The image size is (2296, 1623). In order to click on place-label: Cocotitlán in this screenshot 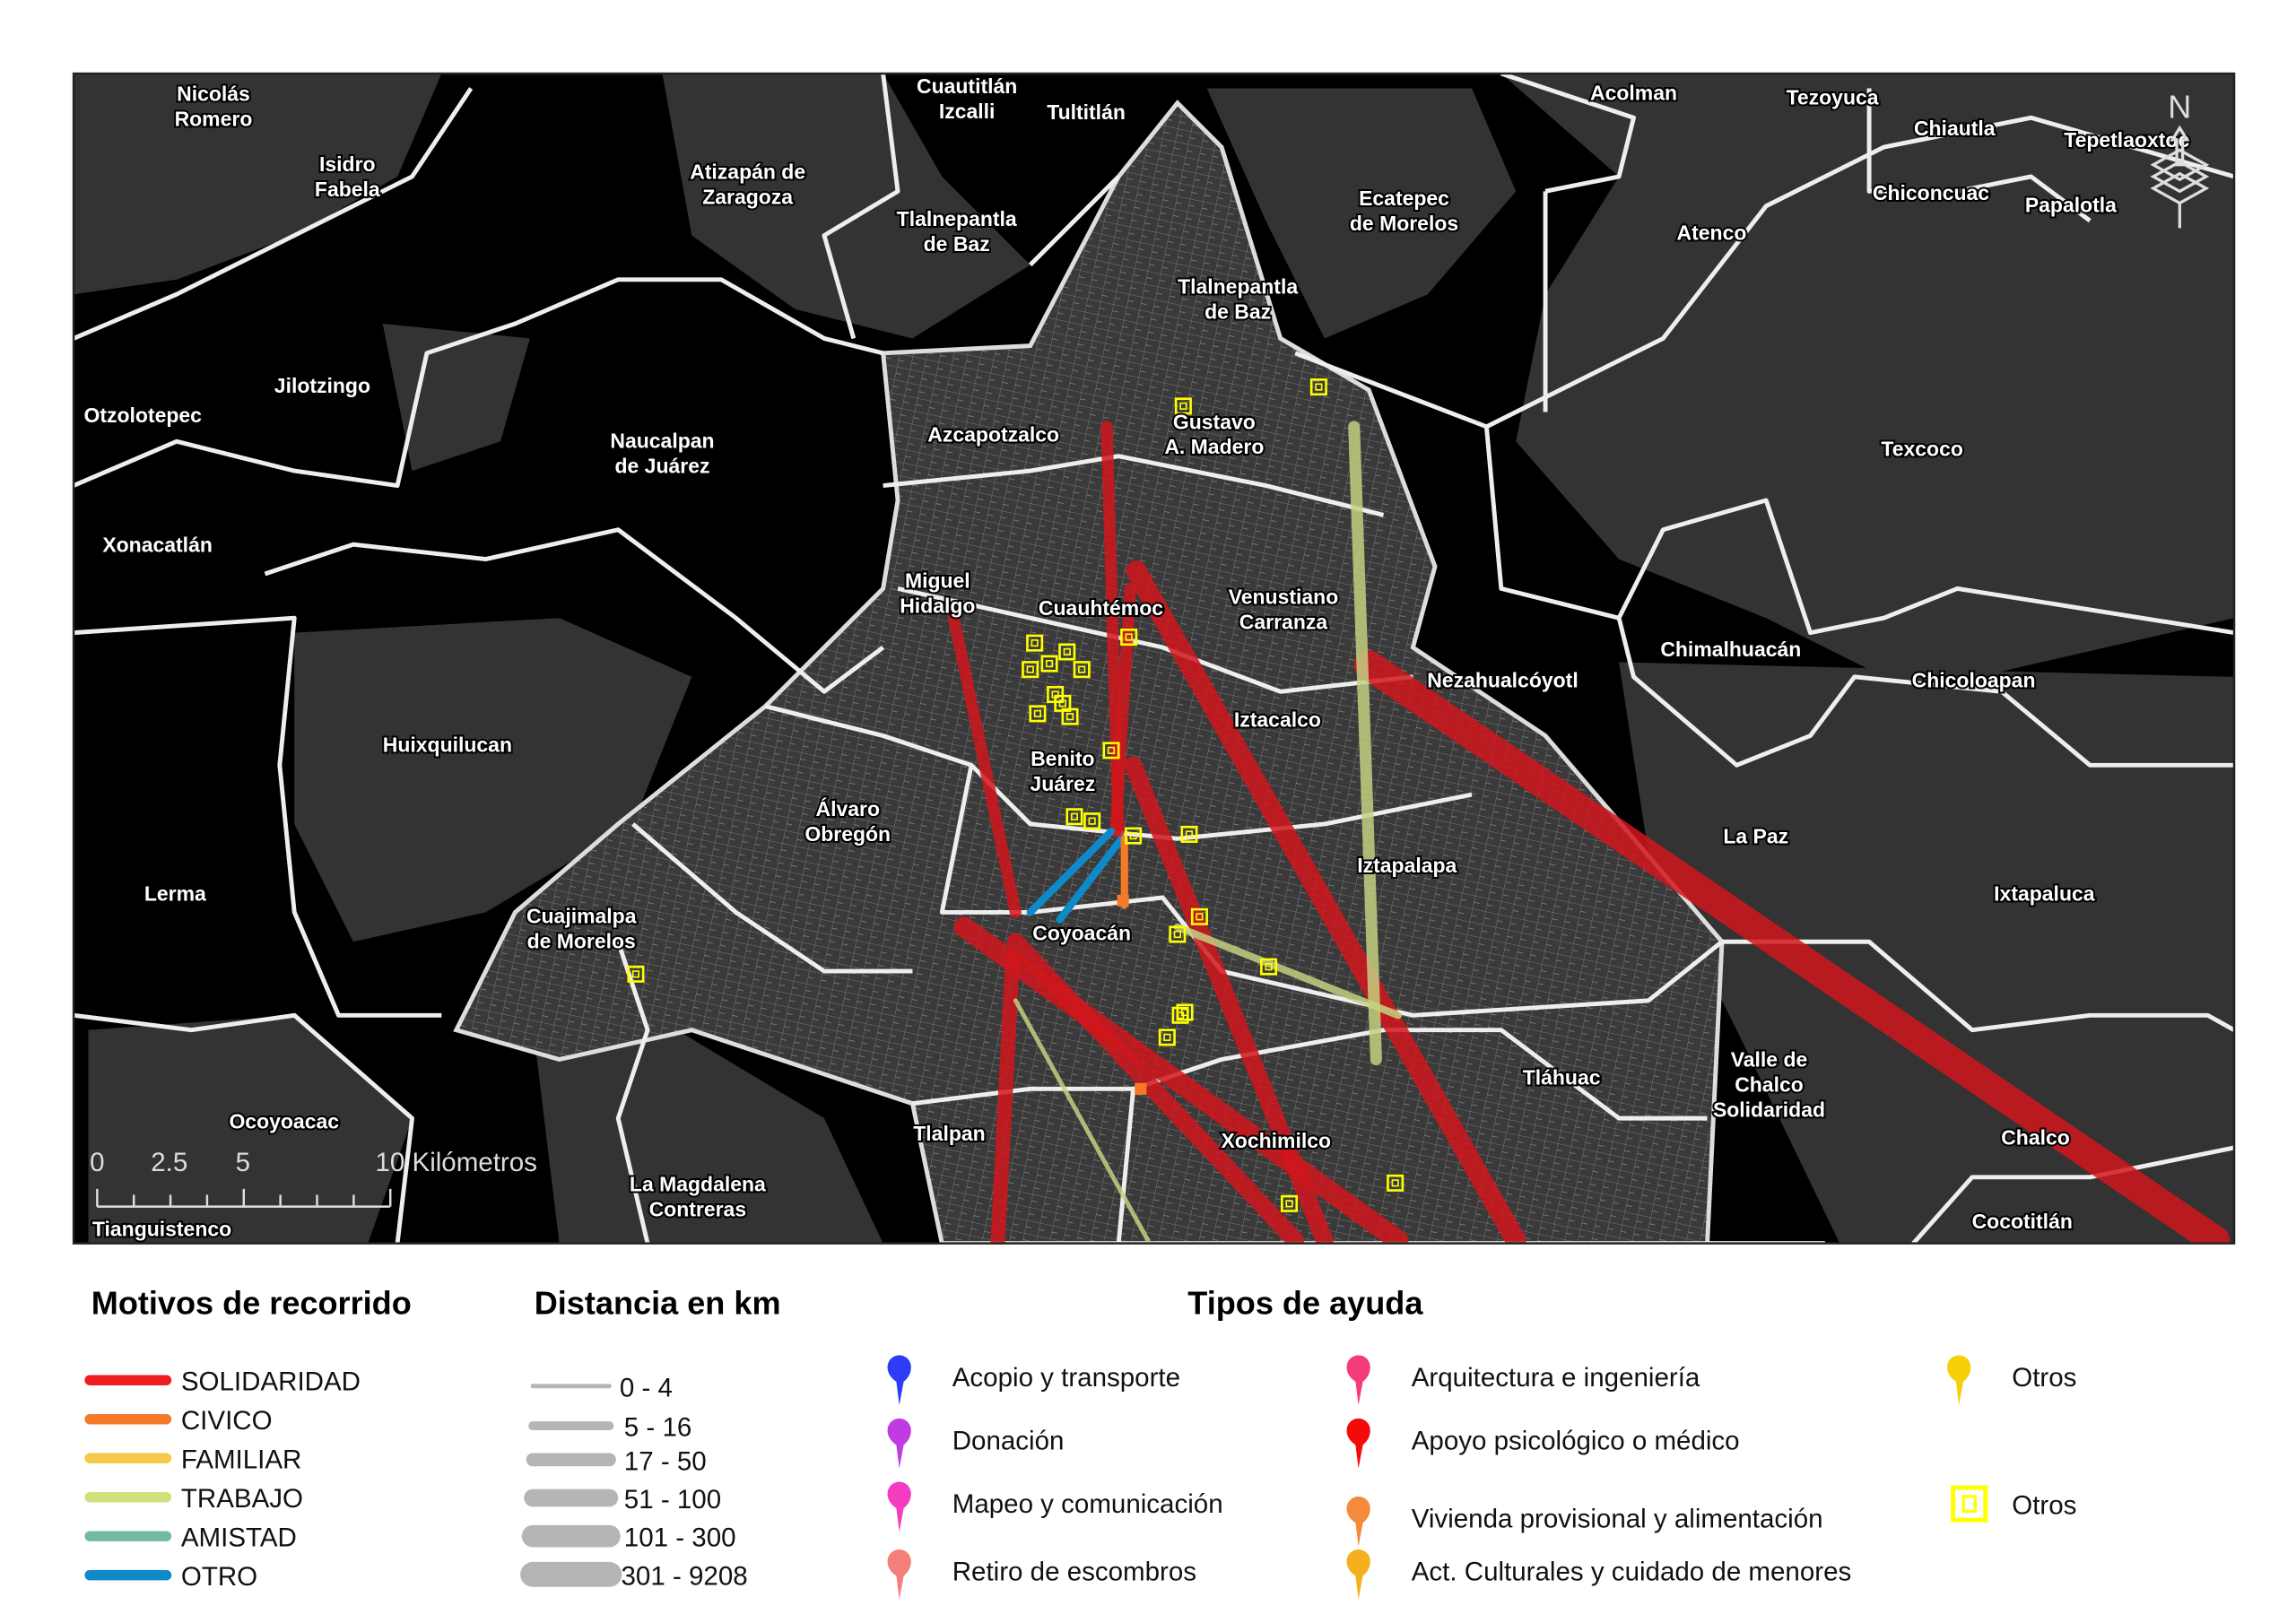, I will do `click(2022, 1221)`.